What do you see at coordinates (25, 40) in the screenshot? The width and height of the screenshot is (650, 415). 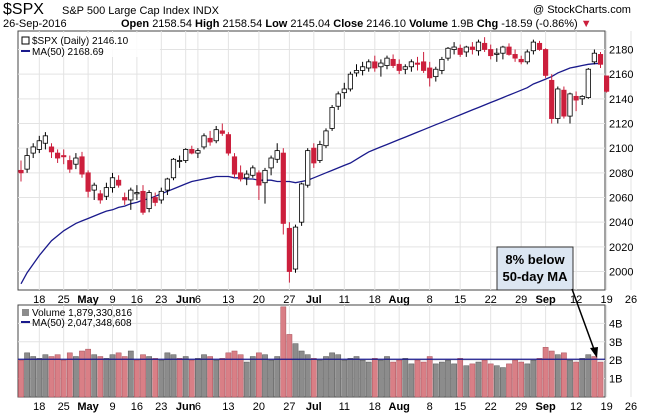 I see `spx-legend-swatch` at bounding box center [25, 40].